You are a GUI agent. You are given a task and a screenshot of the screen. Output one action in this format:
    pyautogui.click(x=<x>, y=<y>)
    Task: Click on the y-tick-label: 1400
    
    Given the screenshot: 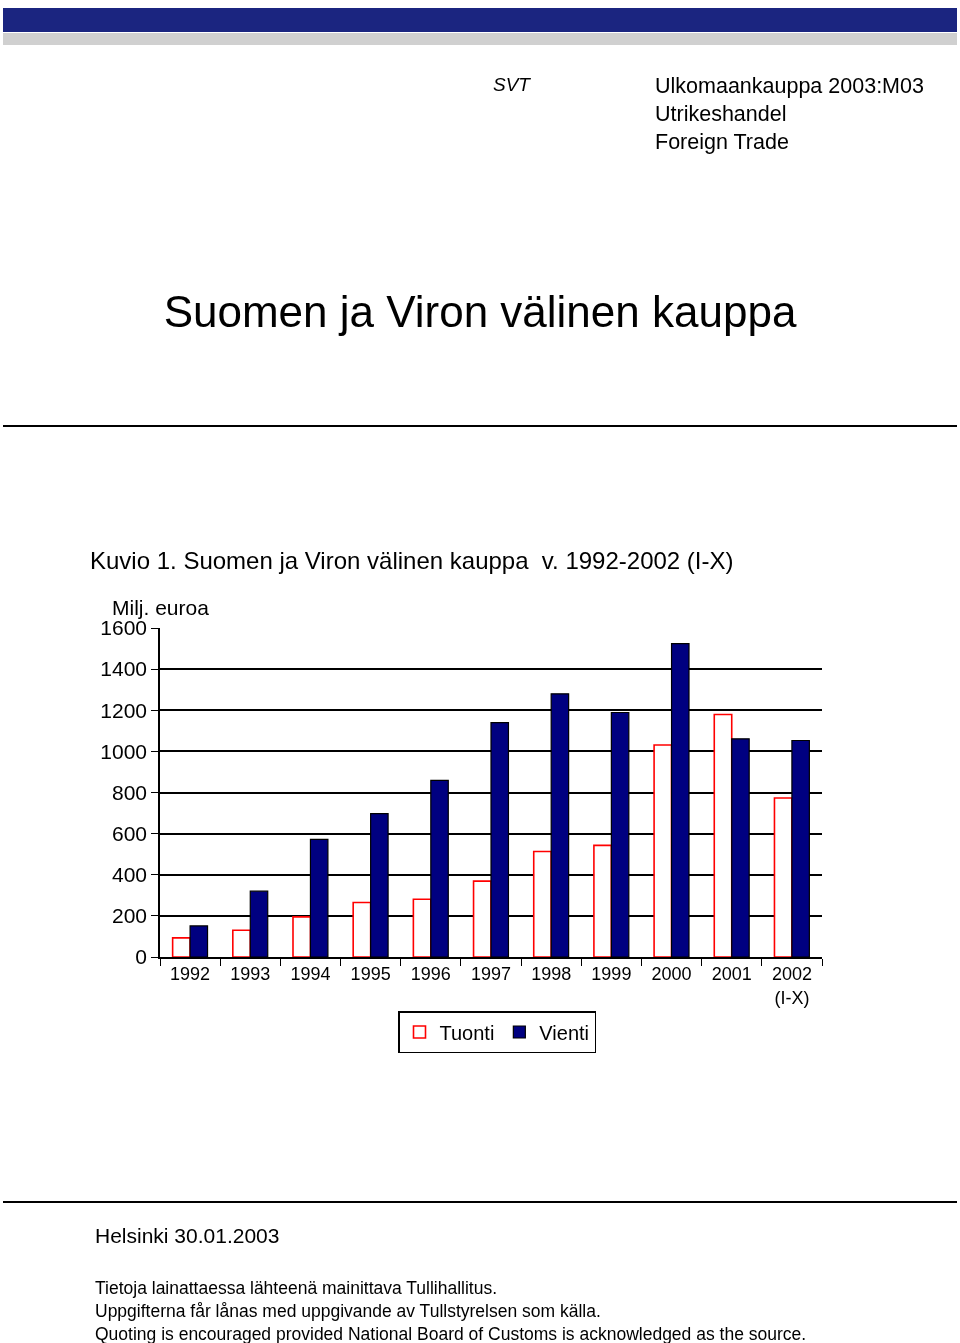 What is the action you would take?
    pyautogui.click(x=124, y=669)
    